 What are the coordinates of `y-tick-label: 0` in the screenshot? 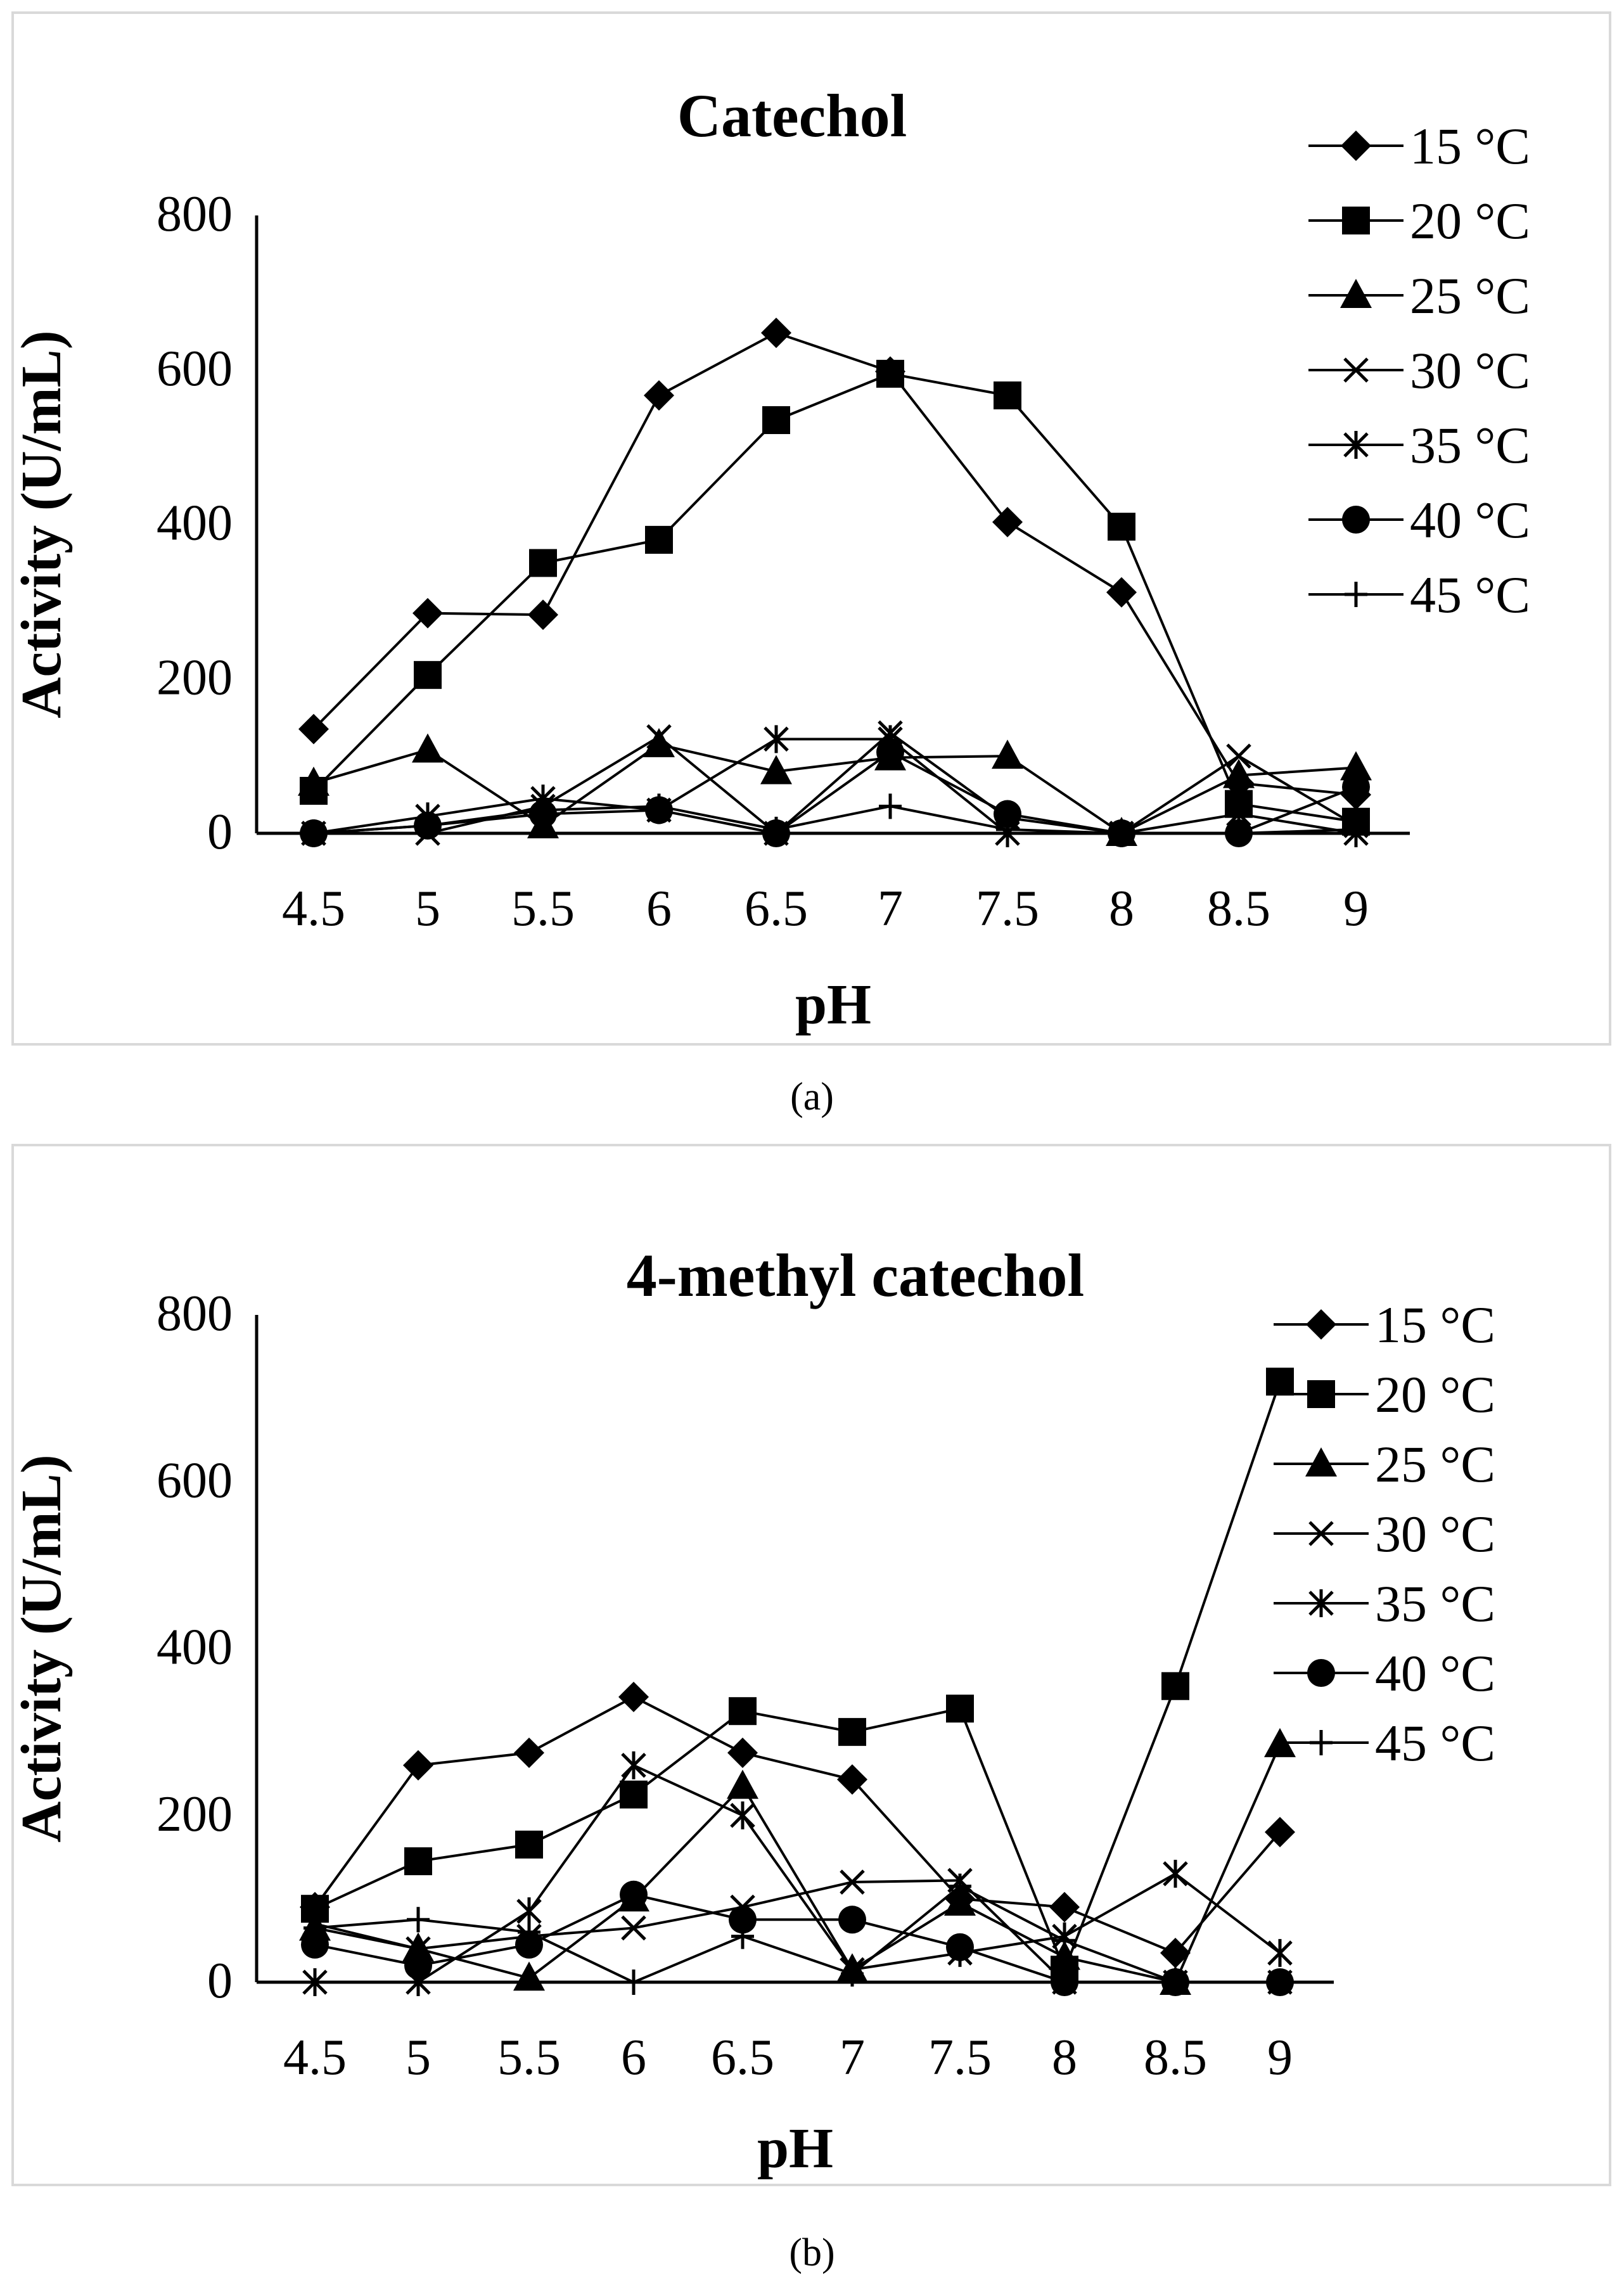 It's located at (220, 1981).